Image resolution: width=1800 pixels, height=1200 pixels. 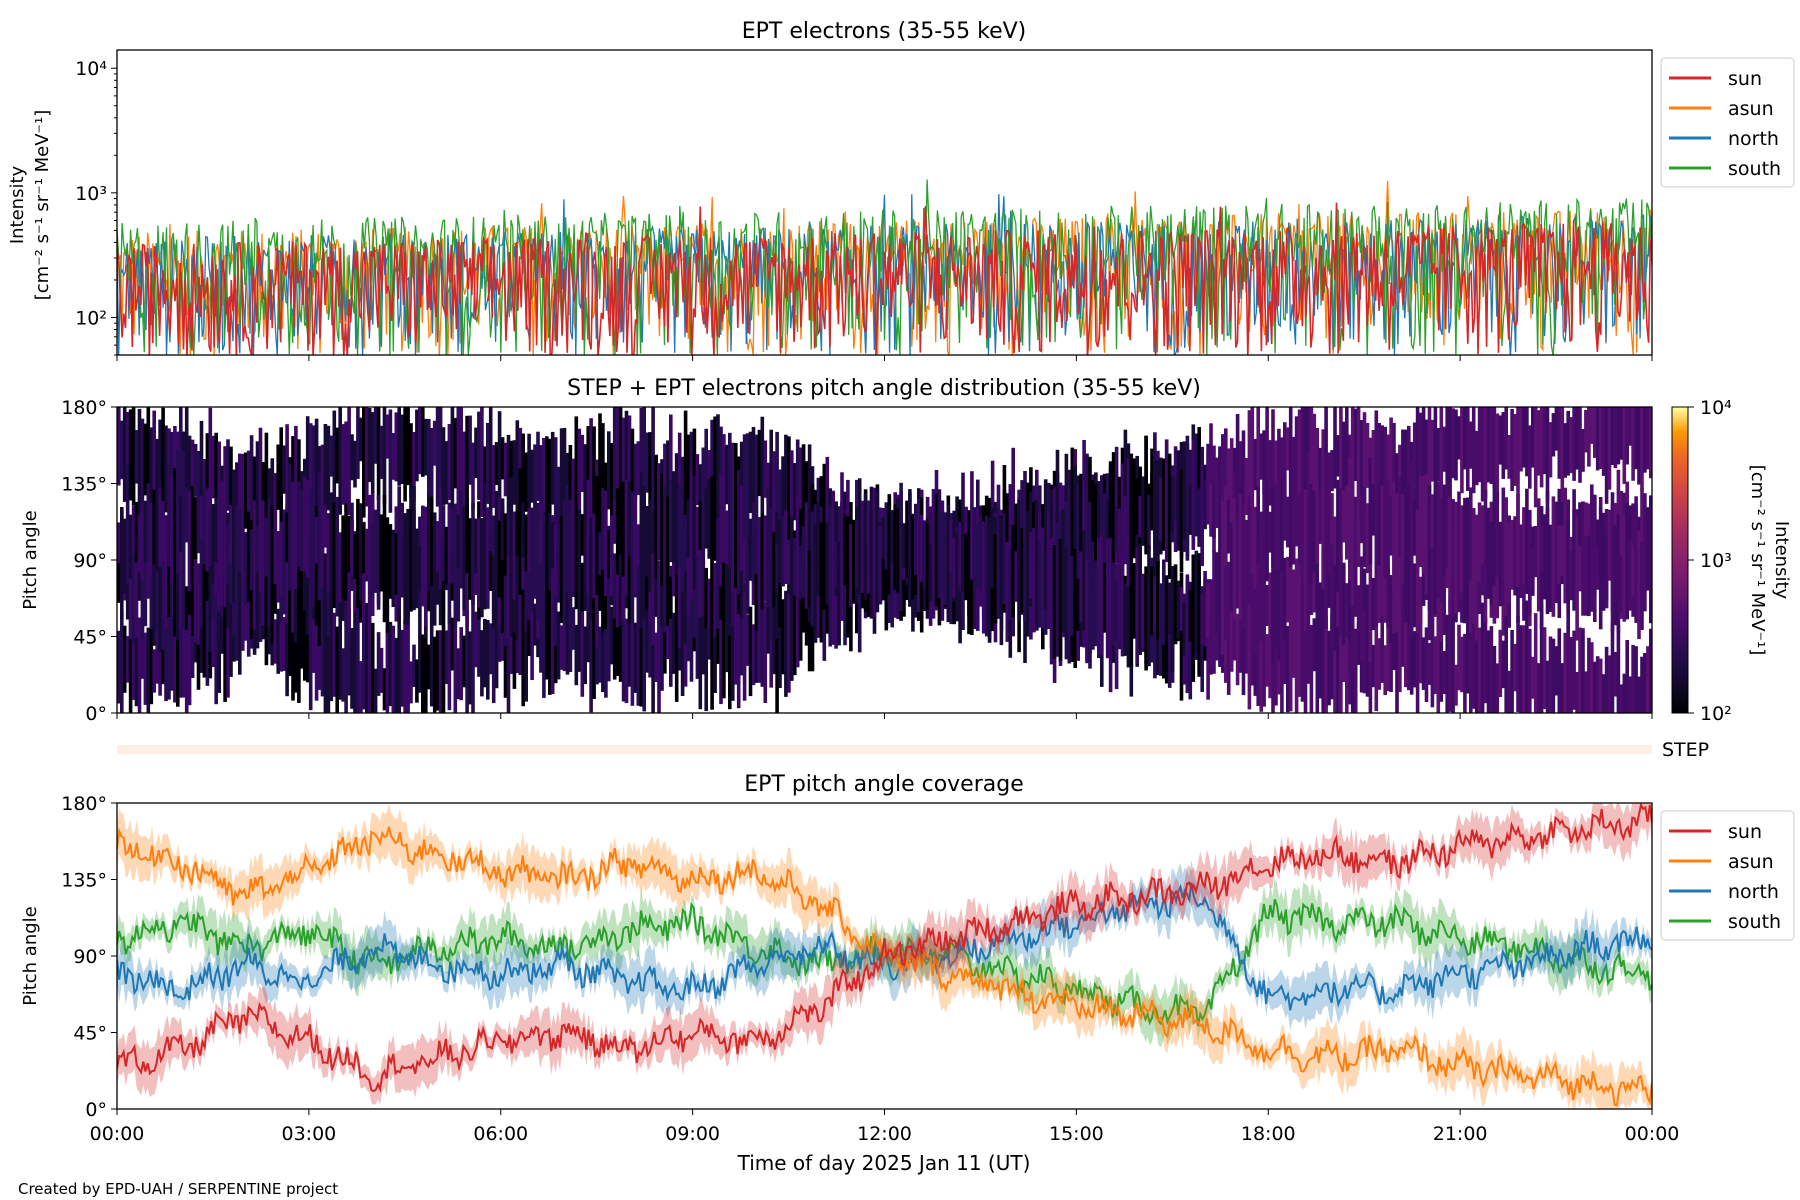 I want to click on x-tick-label: 06:00, so click(x=500, y=1134).